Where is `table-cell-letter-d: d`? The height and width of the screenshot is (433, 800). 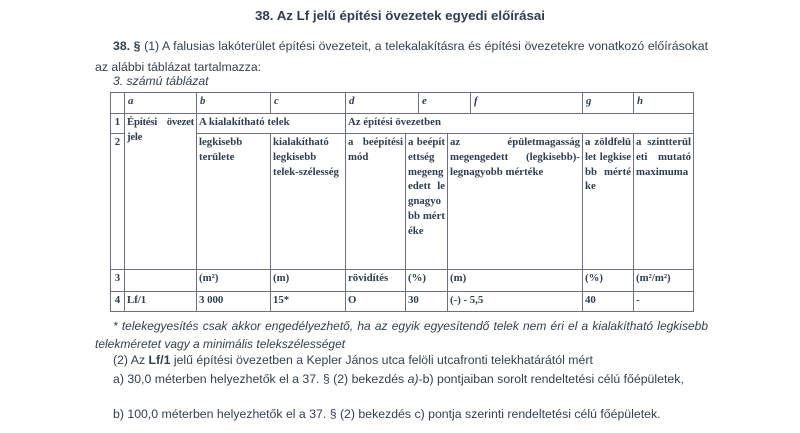 table-cell-letter-d: d is located at coordinates (382, 103).